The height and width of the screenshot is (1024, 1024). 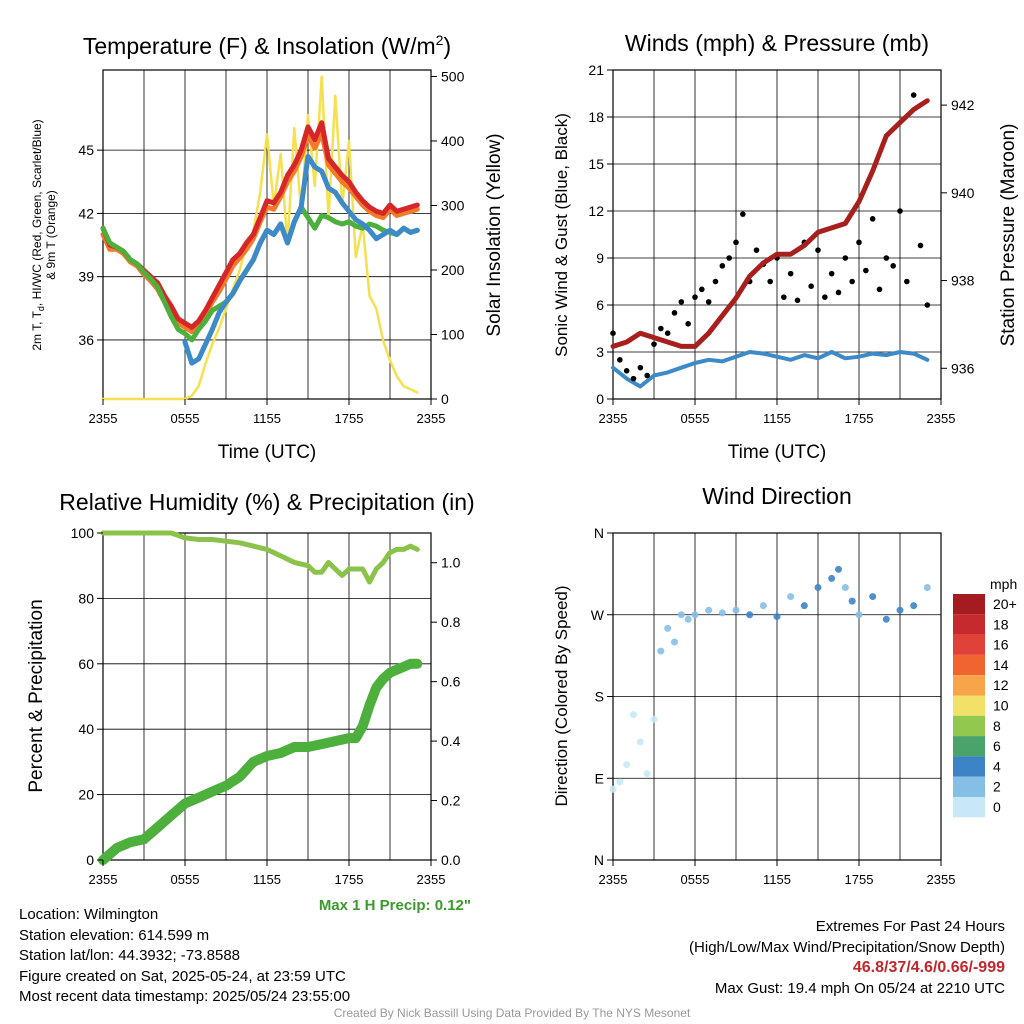 What do you see at coordinates (1008, 235) in the screenshot?
I see `winds-y2label: Station Pressure (Maroon)` at bounding box center [1008, 235].